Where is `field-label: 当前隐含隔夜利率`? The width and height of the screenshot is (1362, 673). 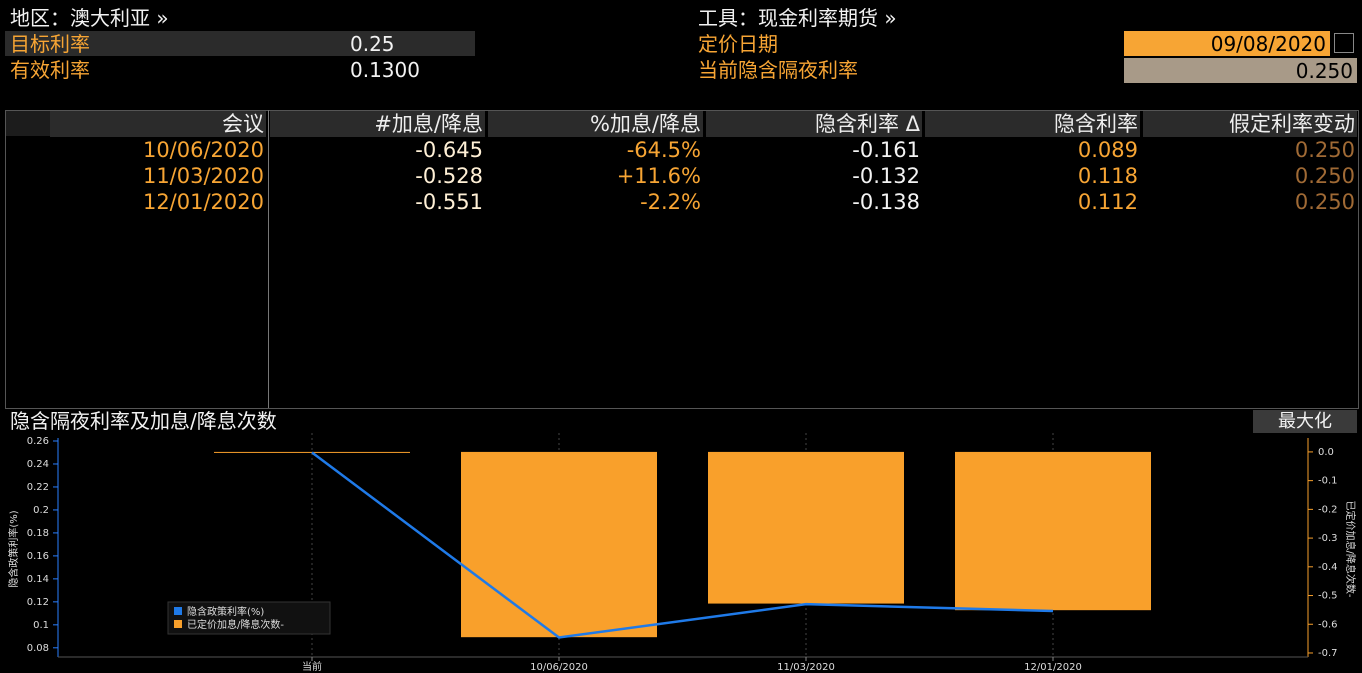 field-label: 当前隐含隔夜利率 is located at coordinates (778, 70).